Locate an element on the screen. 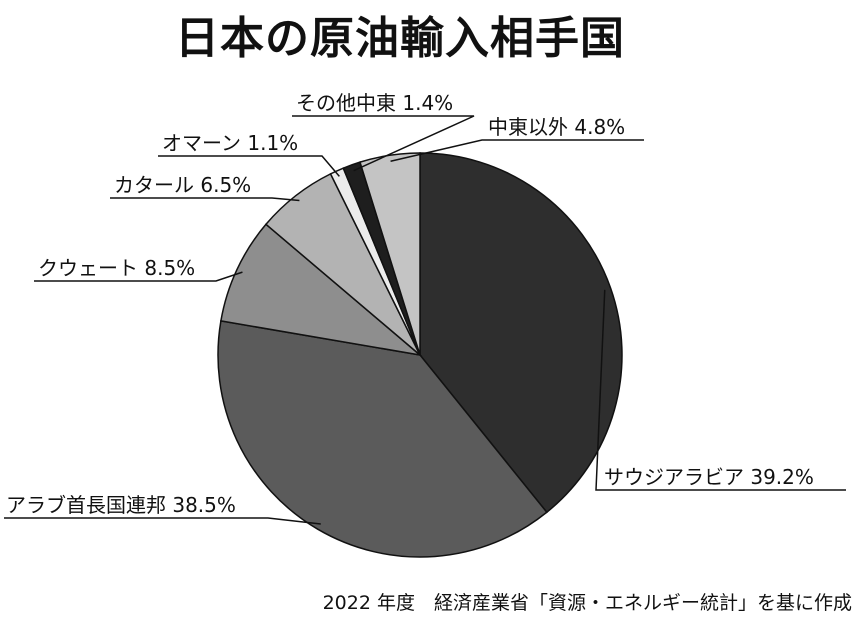  chart-title: 日本の原油輸入相手国 is located at coordinates (400, 38).